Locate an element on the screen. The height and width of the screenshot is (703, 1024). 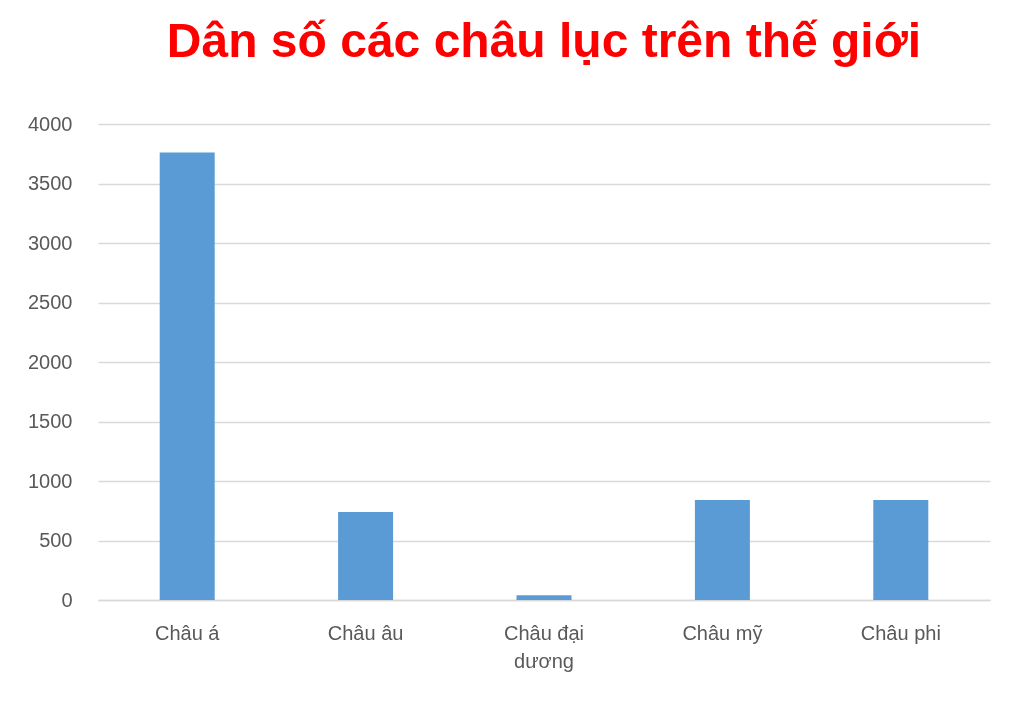
x-tick-label: Châu âu is located at coordinates (365, 632).